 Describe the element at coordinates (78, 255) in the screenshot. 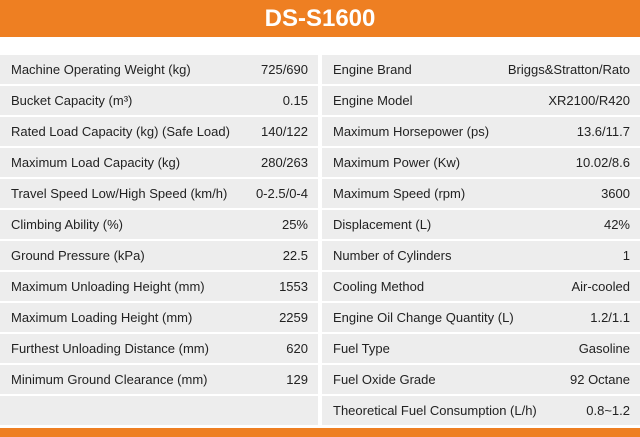

I see `spec-label: Ground Pressure (kPa)` at that location.